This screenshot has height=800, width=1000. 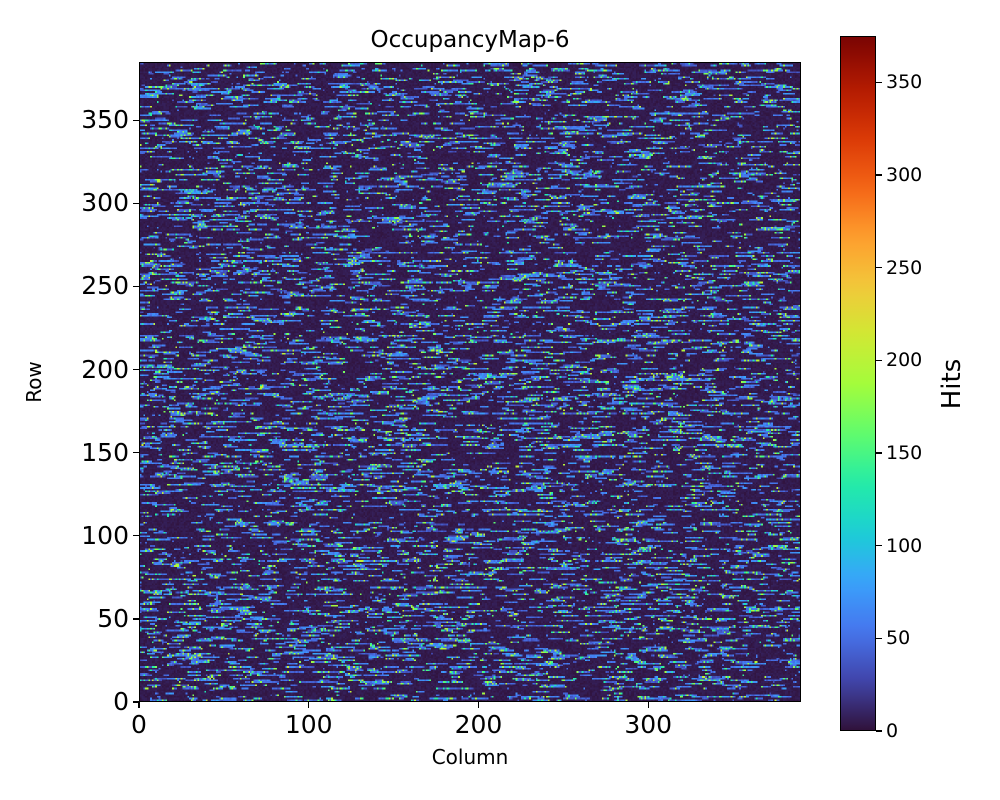 What do you see at coordinates (904, 82) in the screenshot?
I see `colorbar-tick-label: 350` at bounding box center [904, 82].